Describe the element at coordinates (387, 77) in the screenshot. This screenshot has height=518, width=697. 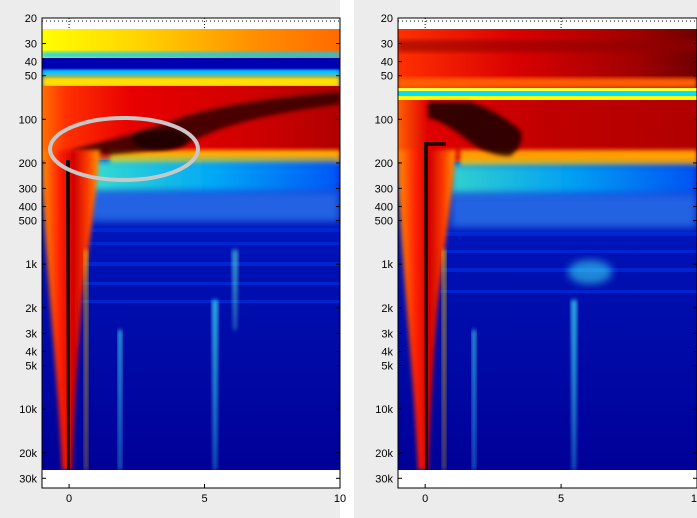
I see `right-ytick-label: 50` at that location.